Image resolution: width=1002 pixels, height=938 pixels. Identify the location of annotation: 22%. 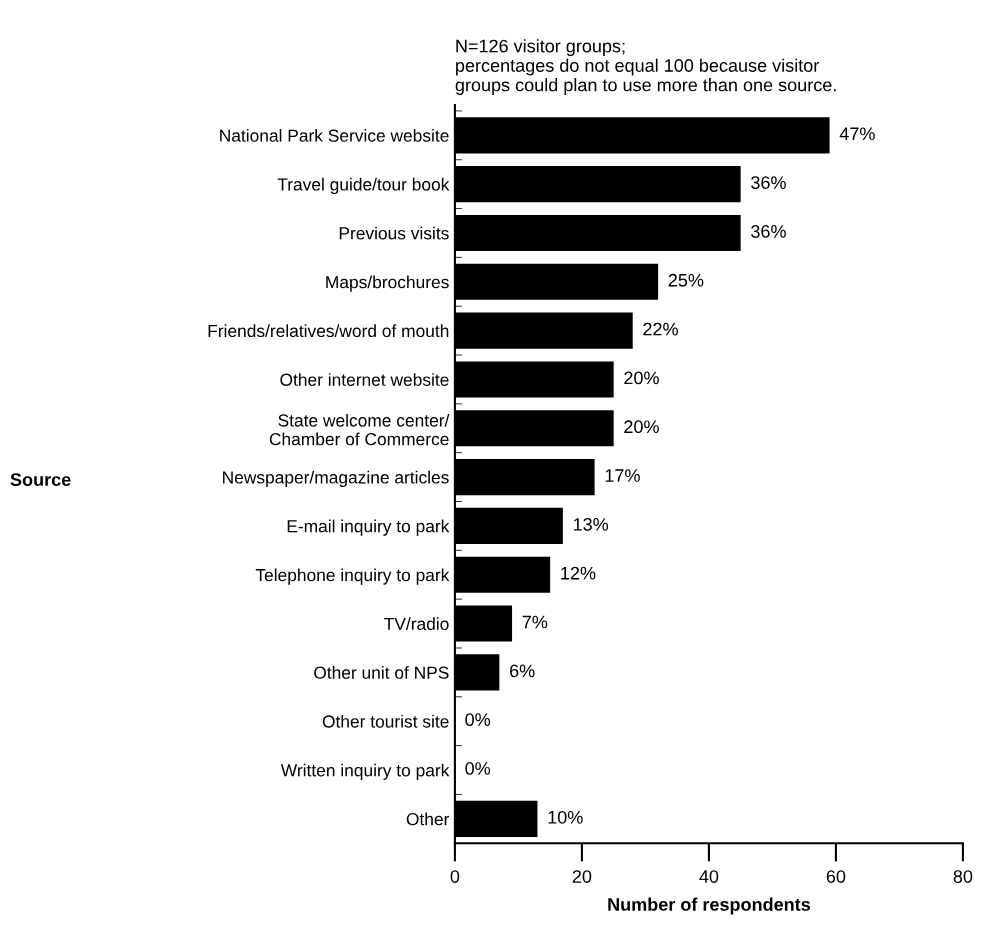
(660, 329).